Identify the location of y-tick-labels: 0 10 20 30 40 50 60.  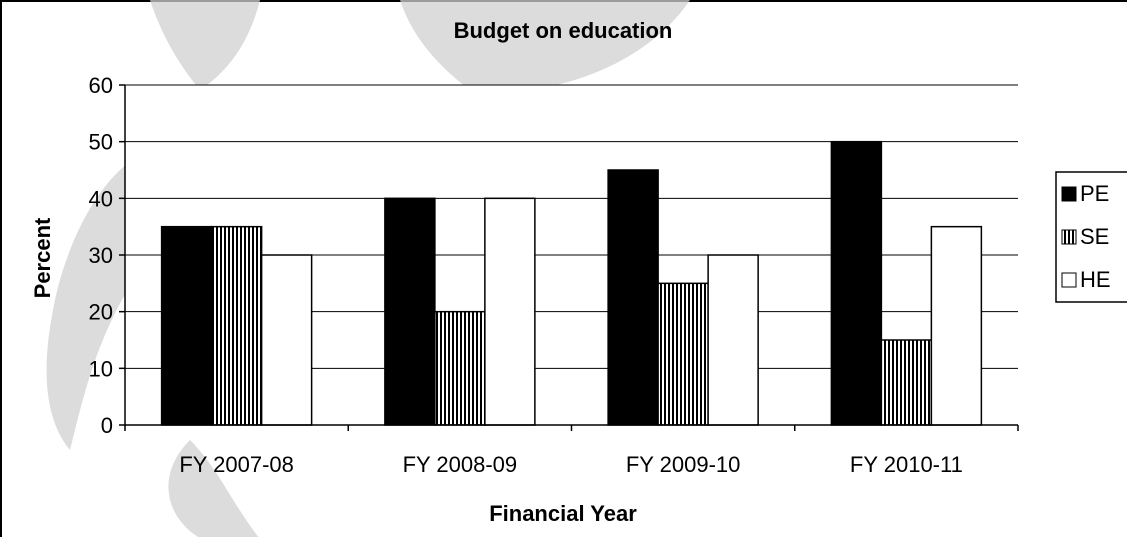
(101, 255).